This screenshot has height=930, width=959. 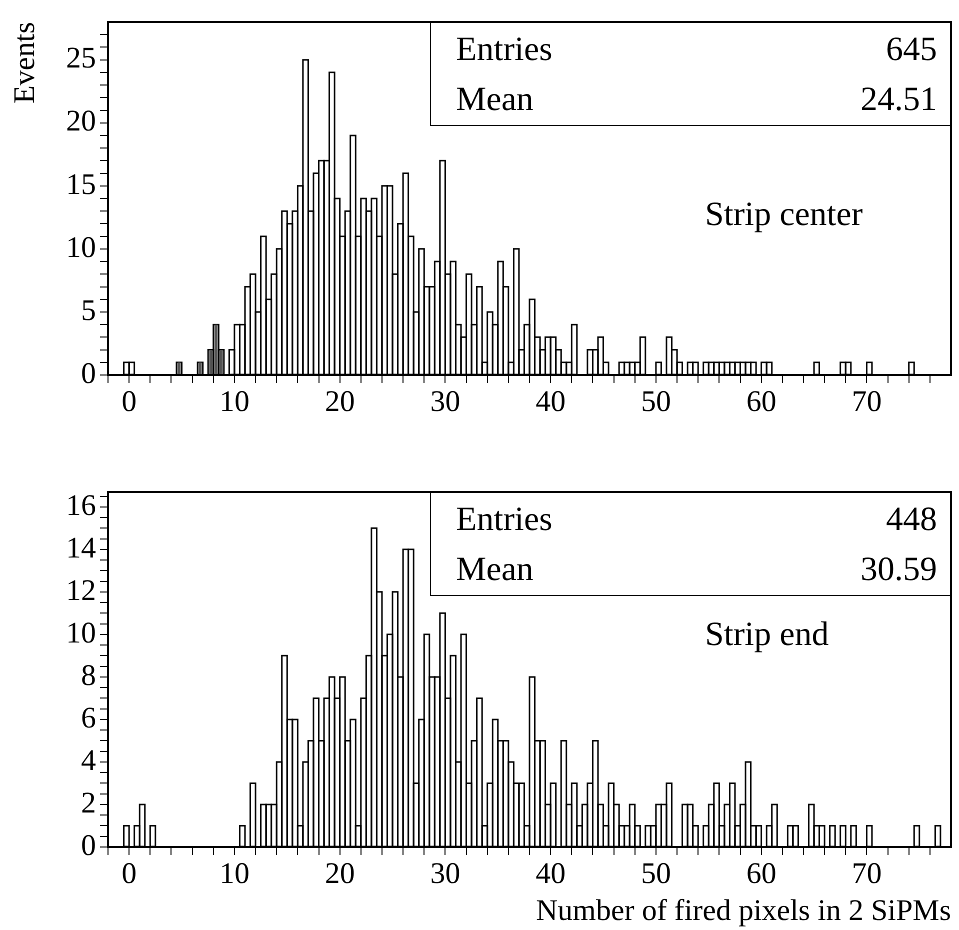 What do you see at coordinates (911, 520) in the screenshot?
I see `annotation: 448` at bounding box center [911, 520].